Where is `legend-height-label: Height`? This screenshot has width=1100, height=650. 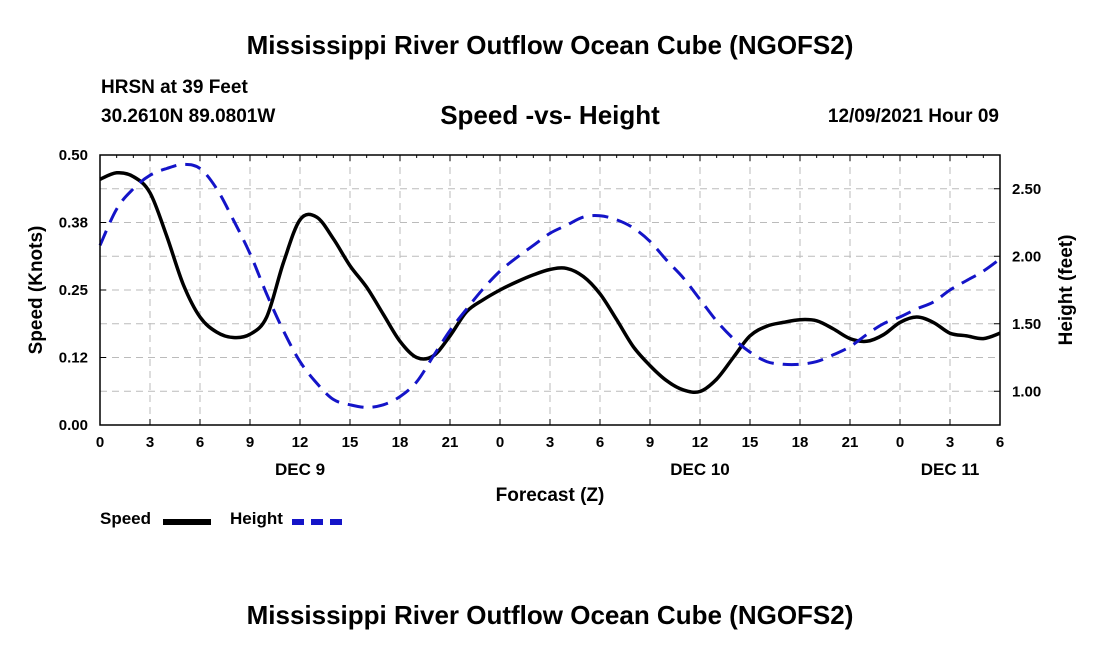
legend-height-label: Height is located at coordinates (256, 518).